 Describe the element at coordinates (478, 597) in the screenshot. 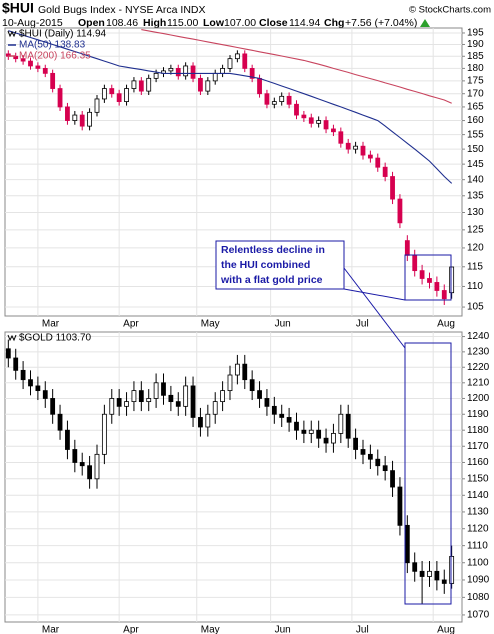

I see `y-tick-label: 1080` at that location.